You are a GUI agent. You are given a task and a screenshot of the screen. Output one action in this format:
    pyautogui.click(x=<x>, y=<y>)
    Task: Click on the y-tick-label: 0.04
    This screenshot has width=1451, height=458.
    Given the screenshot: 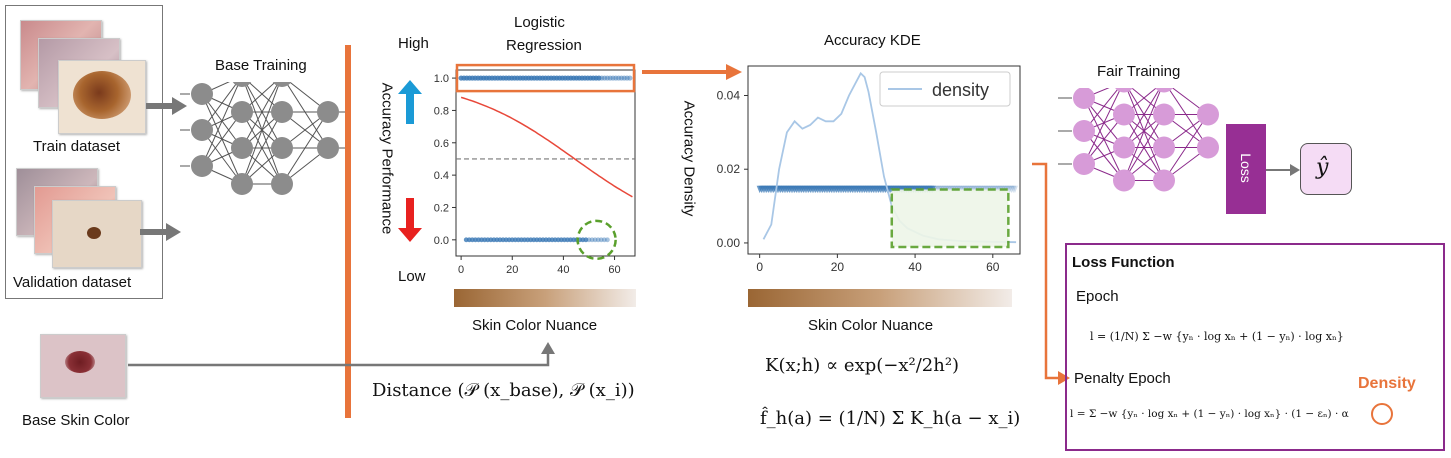 What is the action you would take?
    pyautogui.click(x=729, y=95)
    